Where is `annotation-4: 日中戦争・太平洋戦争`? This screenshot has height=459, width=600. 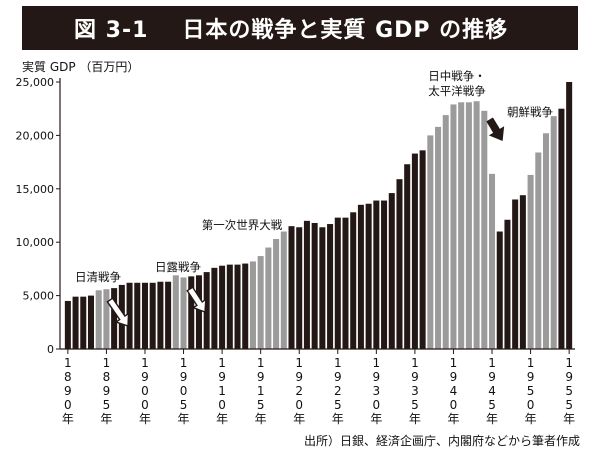
annotation-4: 日中戦争・太平洋戦争 is located at coordinates (457, 83).